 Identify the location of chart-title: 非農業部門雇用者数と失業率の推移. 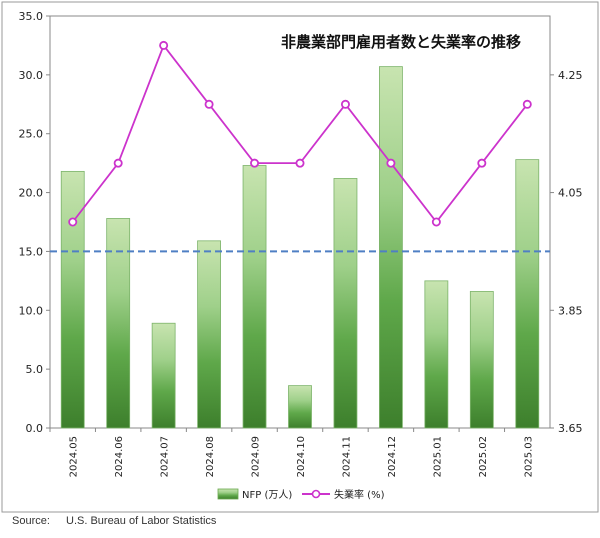
(401, 42).